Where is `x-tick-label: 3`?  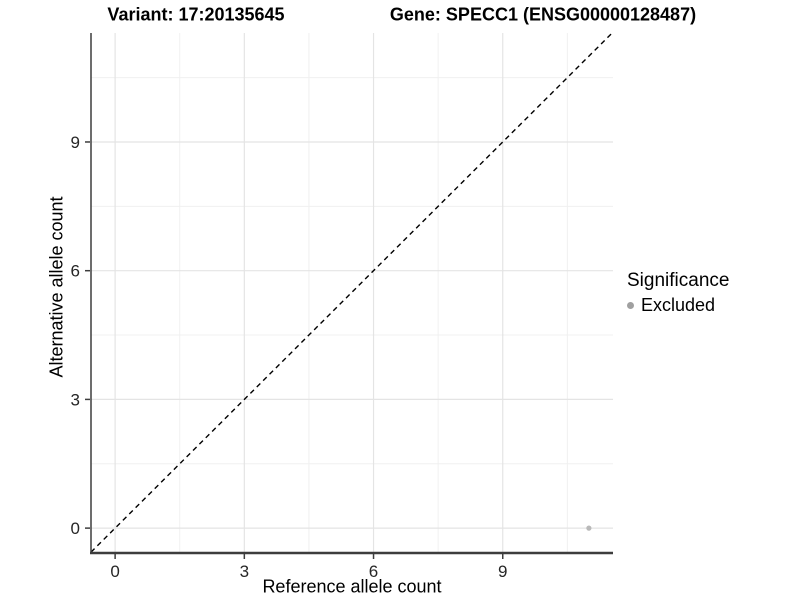 x-tick-label: 3 is located at coordinates (244, 571).